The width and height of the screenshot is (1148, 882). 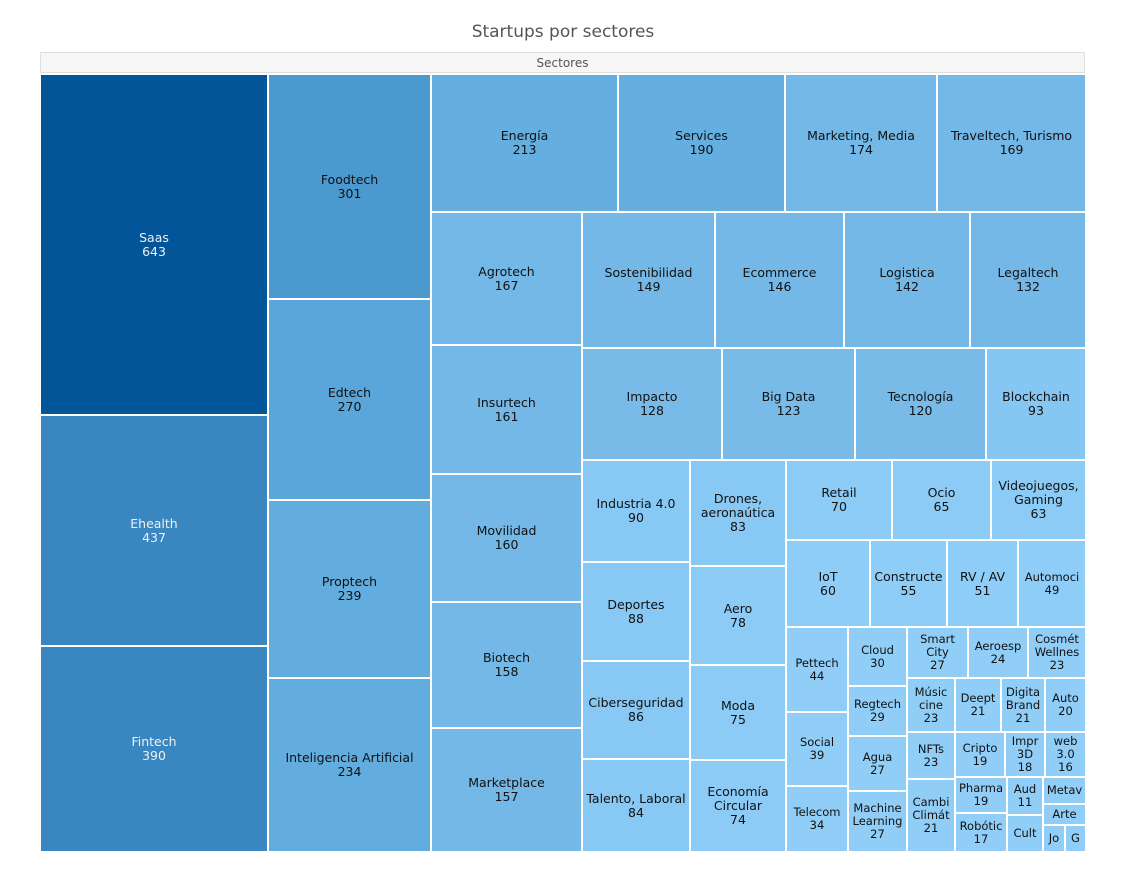 I want to click on treemap-tile-pettech: Pettech 44, so click(x=817, y=669).